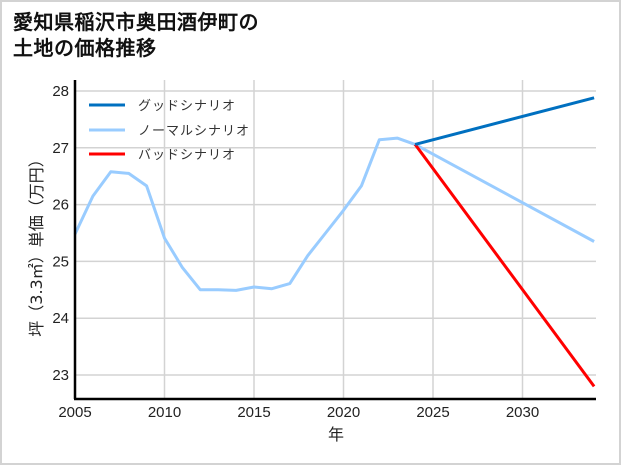 The image size is (621, 465). What do you see at coordinates (60, 91) in the screenshot?
I see `y-tick-label: 28` at bounding box center [60, 91].